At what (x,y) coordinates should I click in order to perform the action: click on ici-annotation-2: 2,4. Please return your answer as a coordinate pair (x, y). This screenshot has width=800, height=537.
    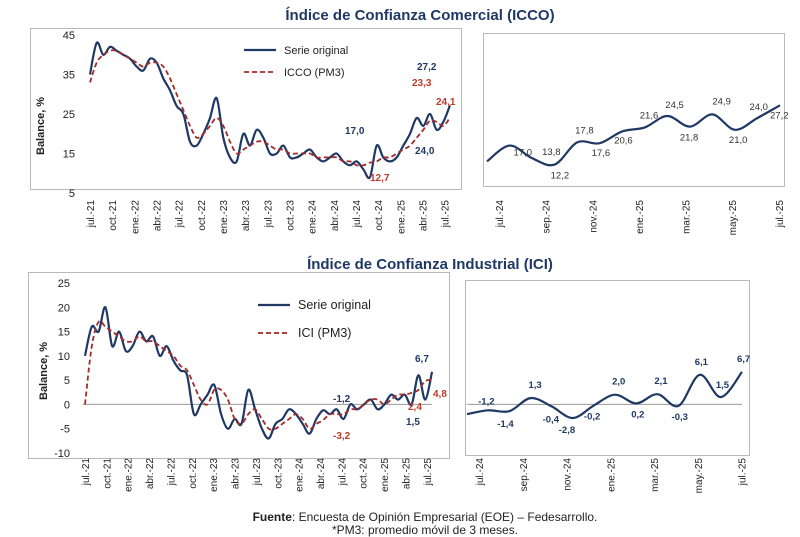
    Looking at the image, I should click on (415, 407).